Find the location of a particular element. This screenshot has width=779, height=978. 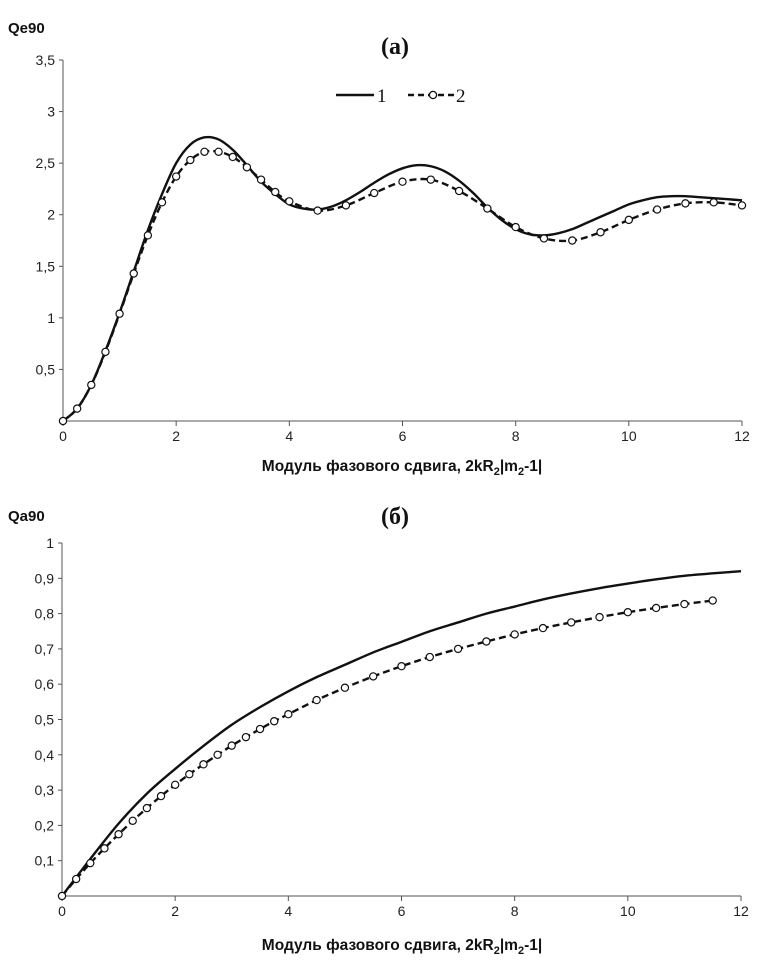

legend-a: 1 2 is located at coordinates (401, 96).